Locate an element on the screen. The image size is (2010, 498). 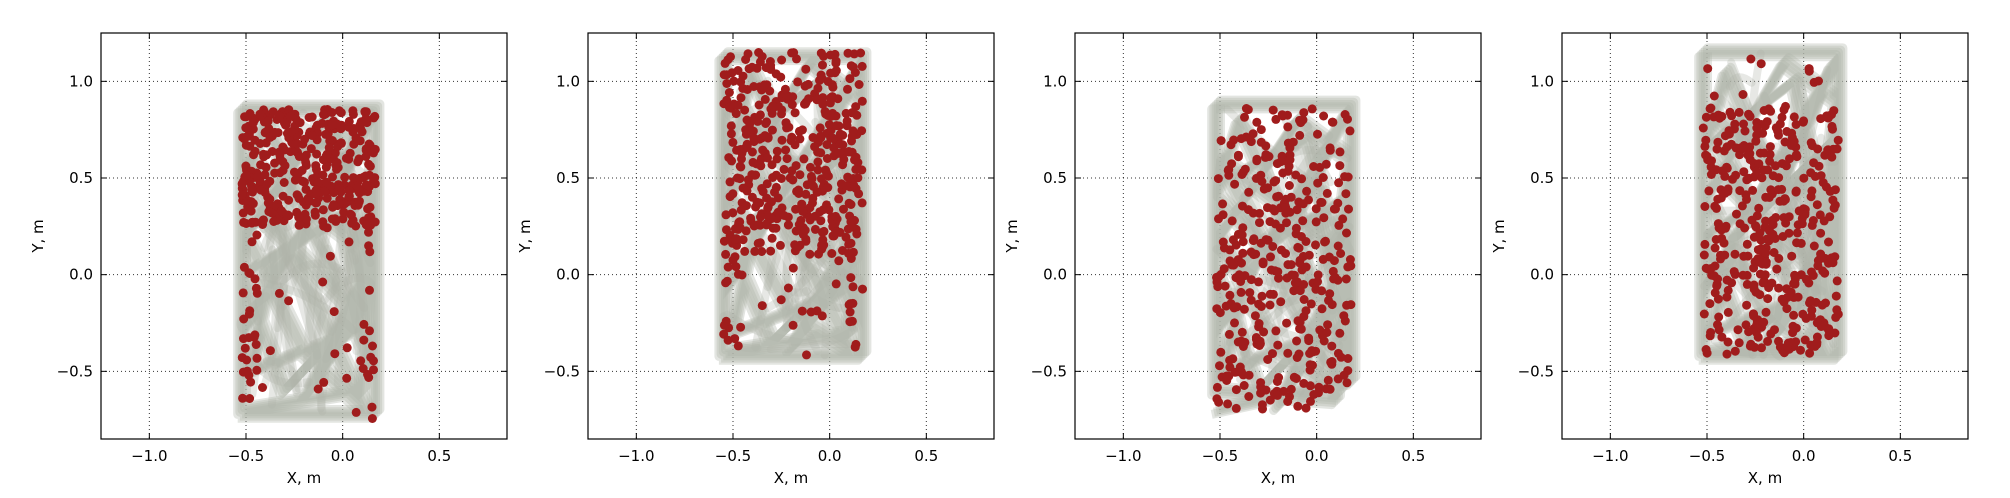
x-axis-label: X, m is located at coordinates (304, 478).